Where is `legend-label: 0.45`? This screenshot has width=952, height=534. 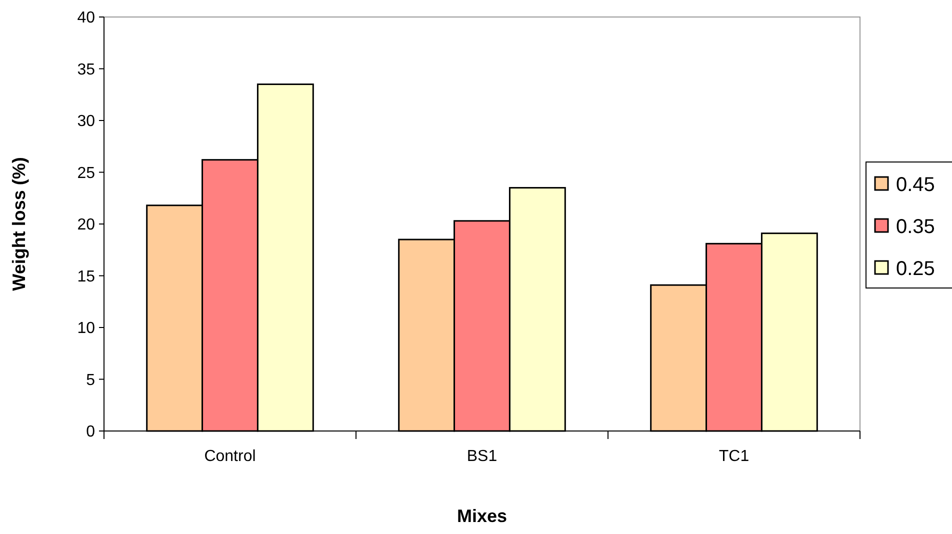
legend-label: 0.45 is located at coordinates (915, 185).